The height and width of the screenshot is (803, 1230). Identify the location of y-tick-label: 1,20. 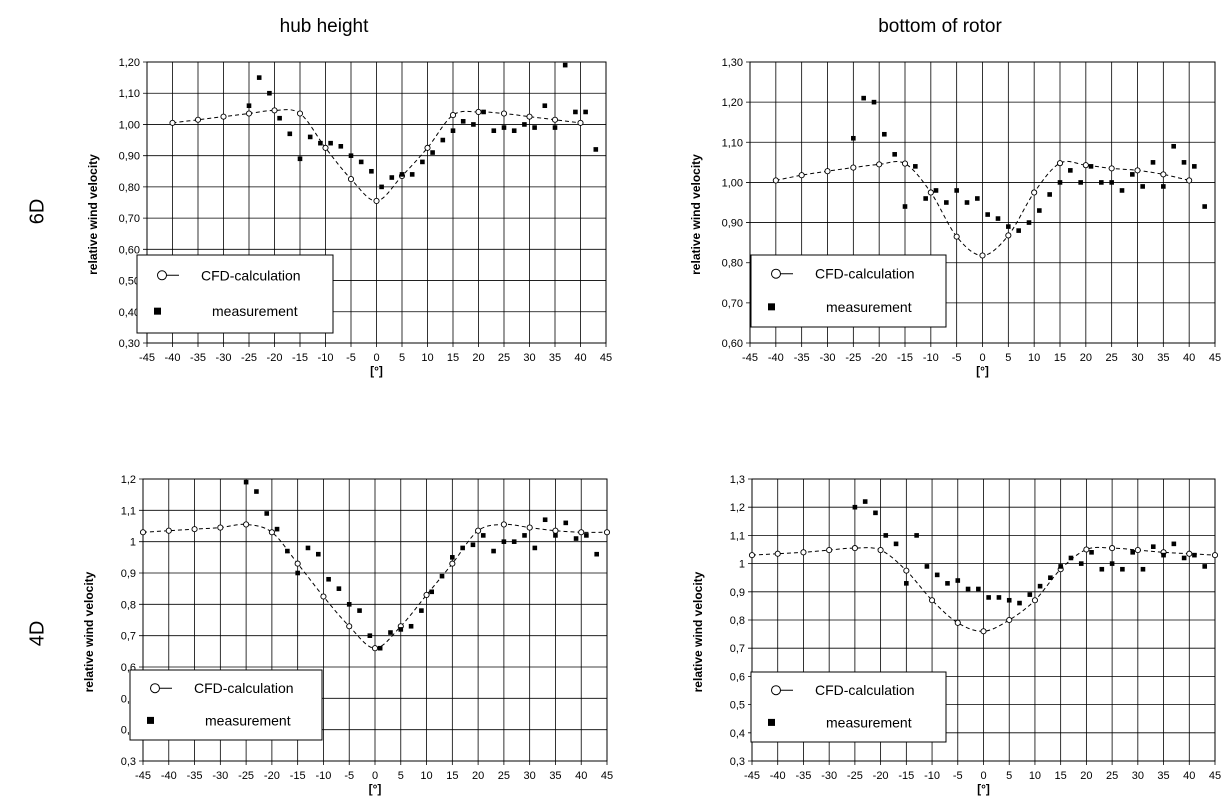
(129, 63).